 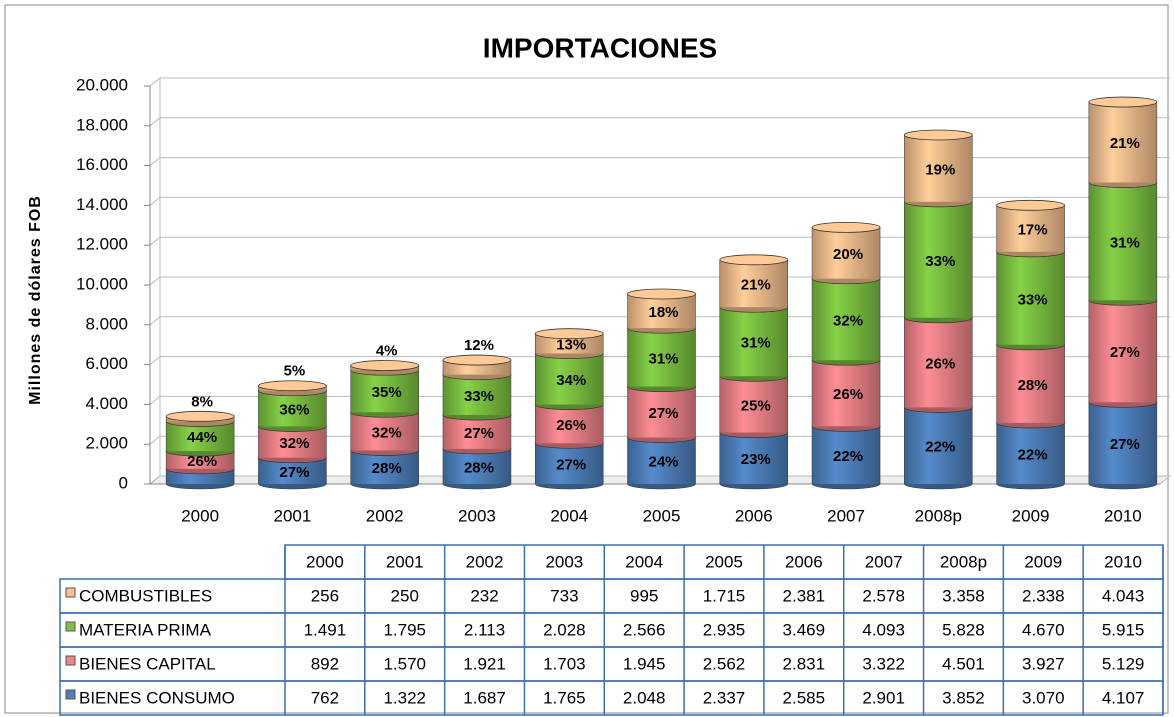 I want to click on table-cell: 1.491, so click(x=325, y=629).